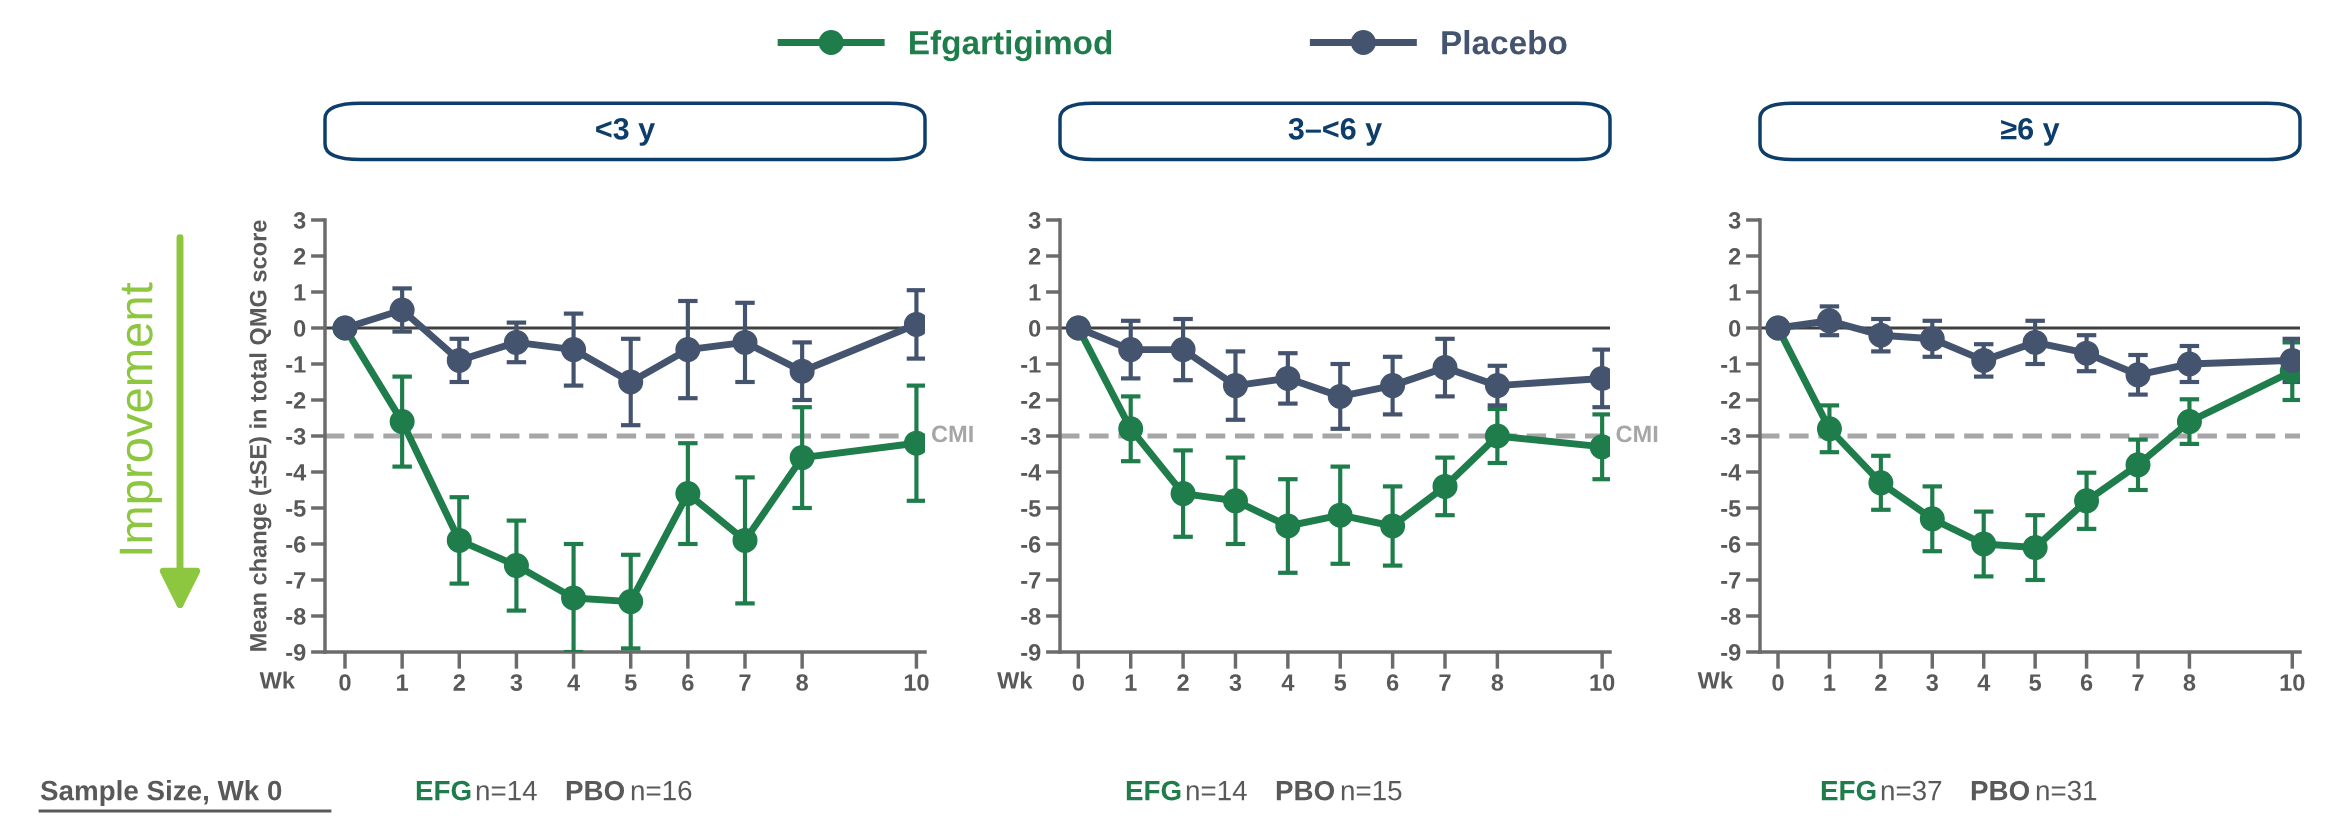 This screenshot has height=818, width=2349. Describe the element at coordinates (2189, 682) in the screenshot. I see `x-tick-label: 8` at that location.